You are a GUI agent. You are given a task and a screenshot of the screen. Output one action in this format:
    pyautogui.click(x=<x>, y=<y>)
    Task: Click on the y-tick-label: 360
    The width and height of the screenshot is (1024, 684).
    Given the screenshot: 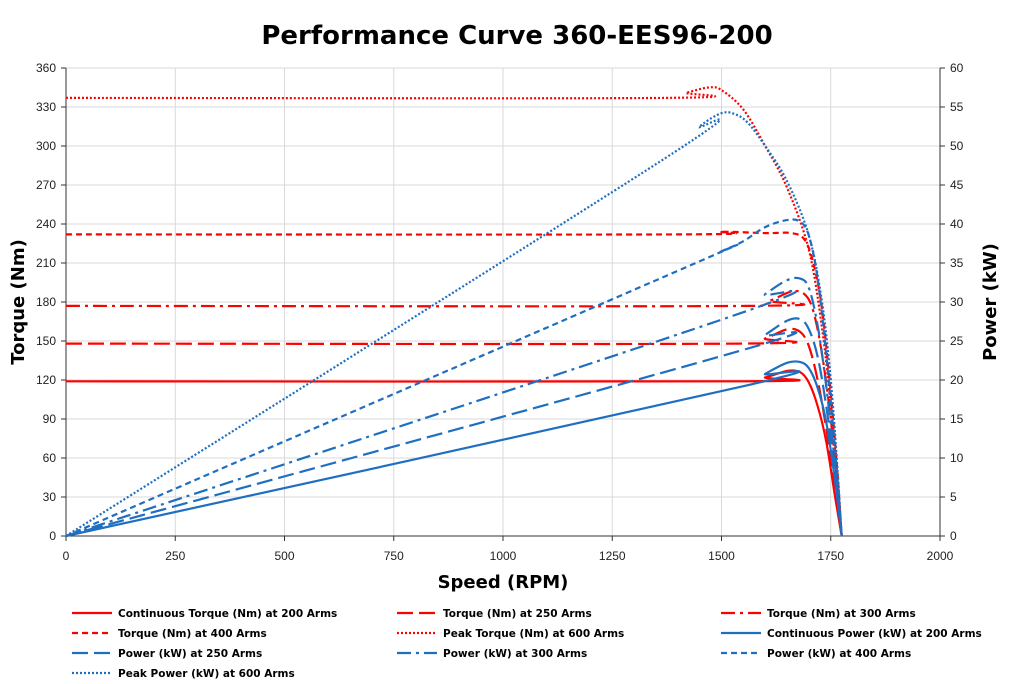 What is the action you would take?
    pyautogui.click(x=46, y=68)
    